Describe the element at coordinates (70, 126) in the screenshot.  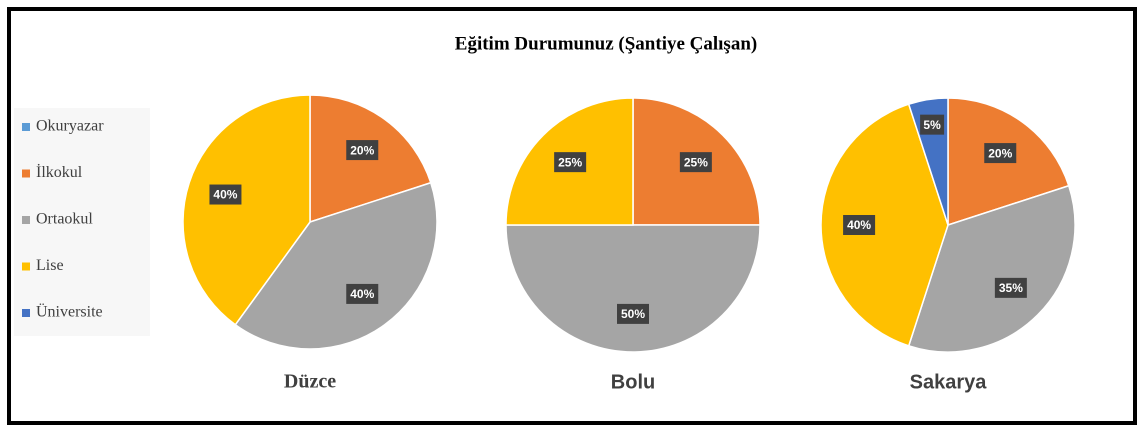
I see `legend-label: Okuryazar` at that location.